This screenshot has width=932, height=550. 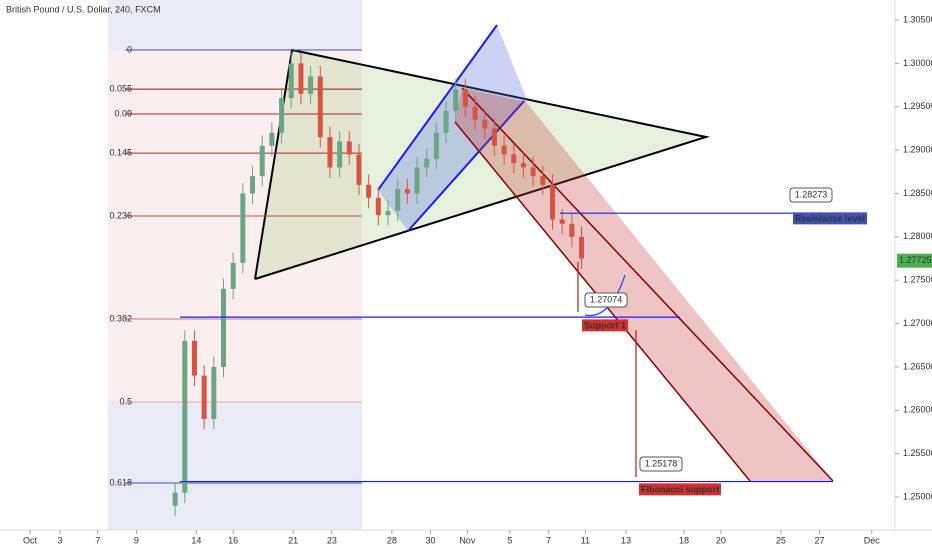 What do you see at coordinates (120, 215) in the screenshot?
I see `fib-label: 0.236` at bounding box center [120, 215].